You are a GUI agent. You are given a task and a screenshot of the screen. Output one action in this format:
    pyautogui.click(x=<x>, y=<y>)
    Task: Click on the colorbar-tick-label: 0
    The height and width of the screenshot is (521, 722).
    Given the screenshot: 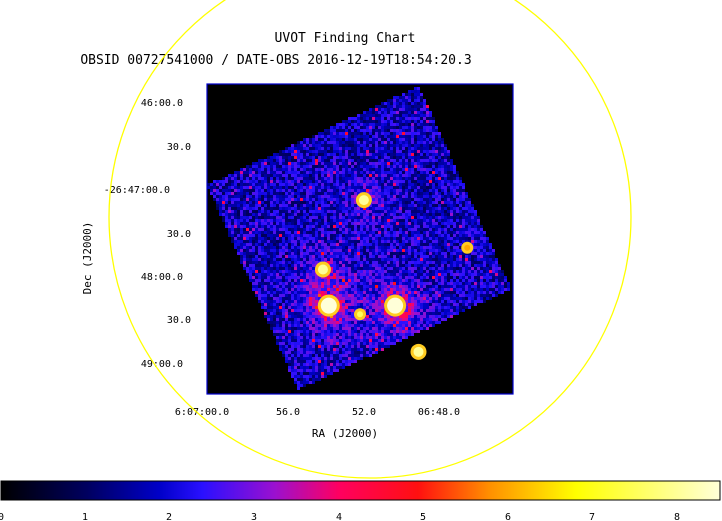 What is the action you would take?
    pyautogui.click(x=2, y=516)
    